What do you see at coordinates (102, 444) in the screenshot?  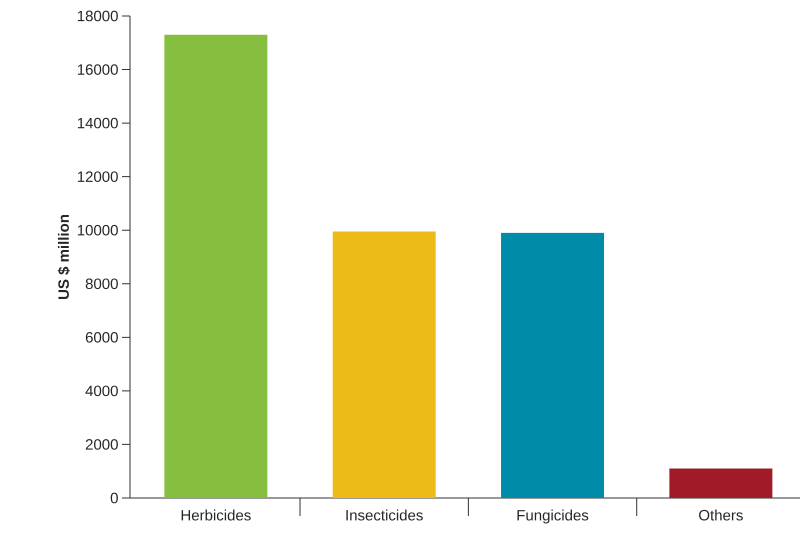 I see `y-tick-label: 2000` at bounding box center [102, 444].